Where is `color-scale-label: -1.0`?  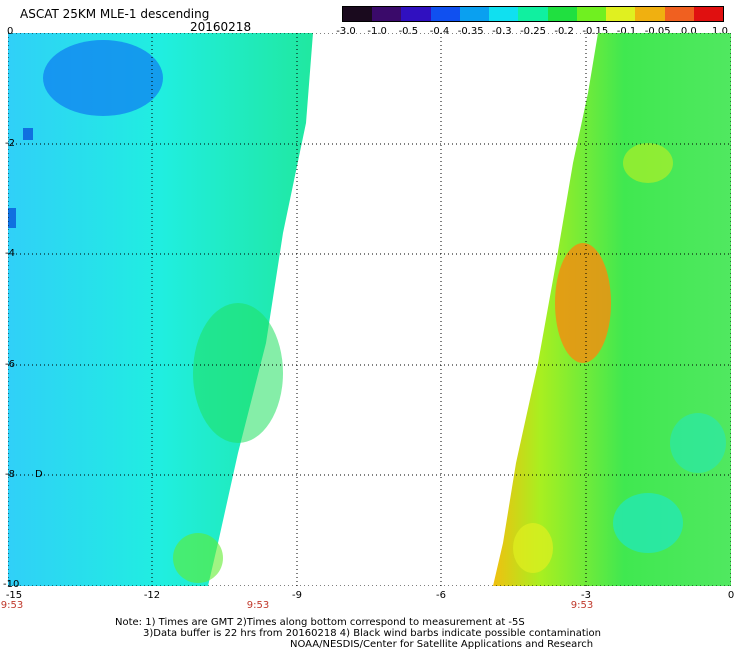 color-scale-label: -1.0 is located at coordinates (377, 31).